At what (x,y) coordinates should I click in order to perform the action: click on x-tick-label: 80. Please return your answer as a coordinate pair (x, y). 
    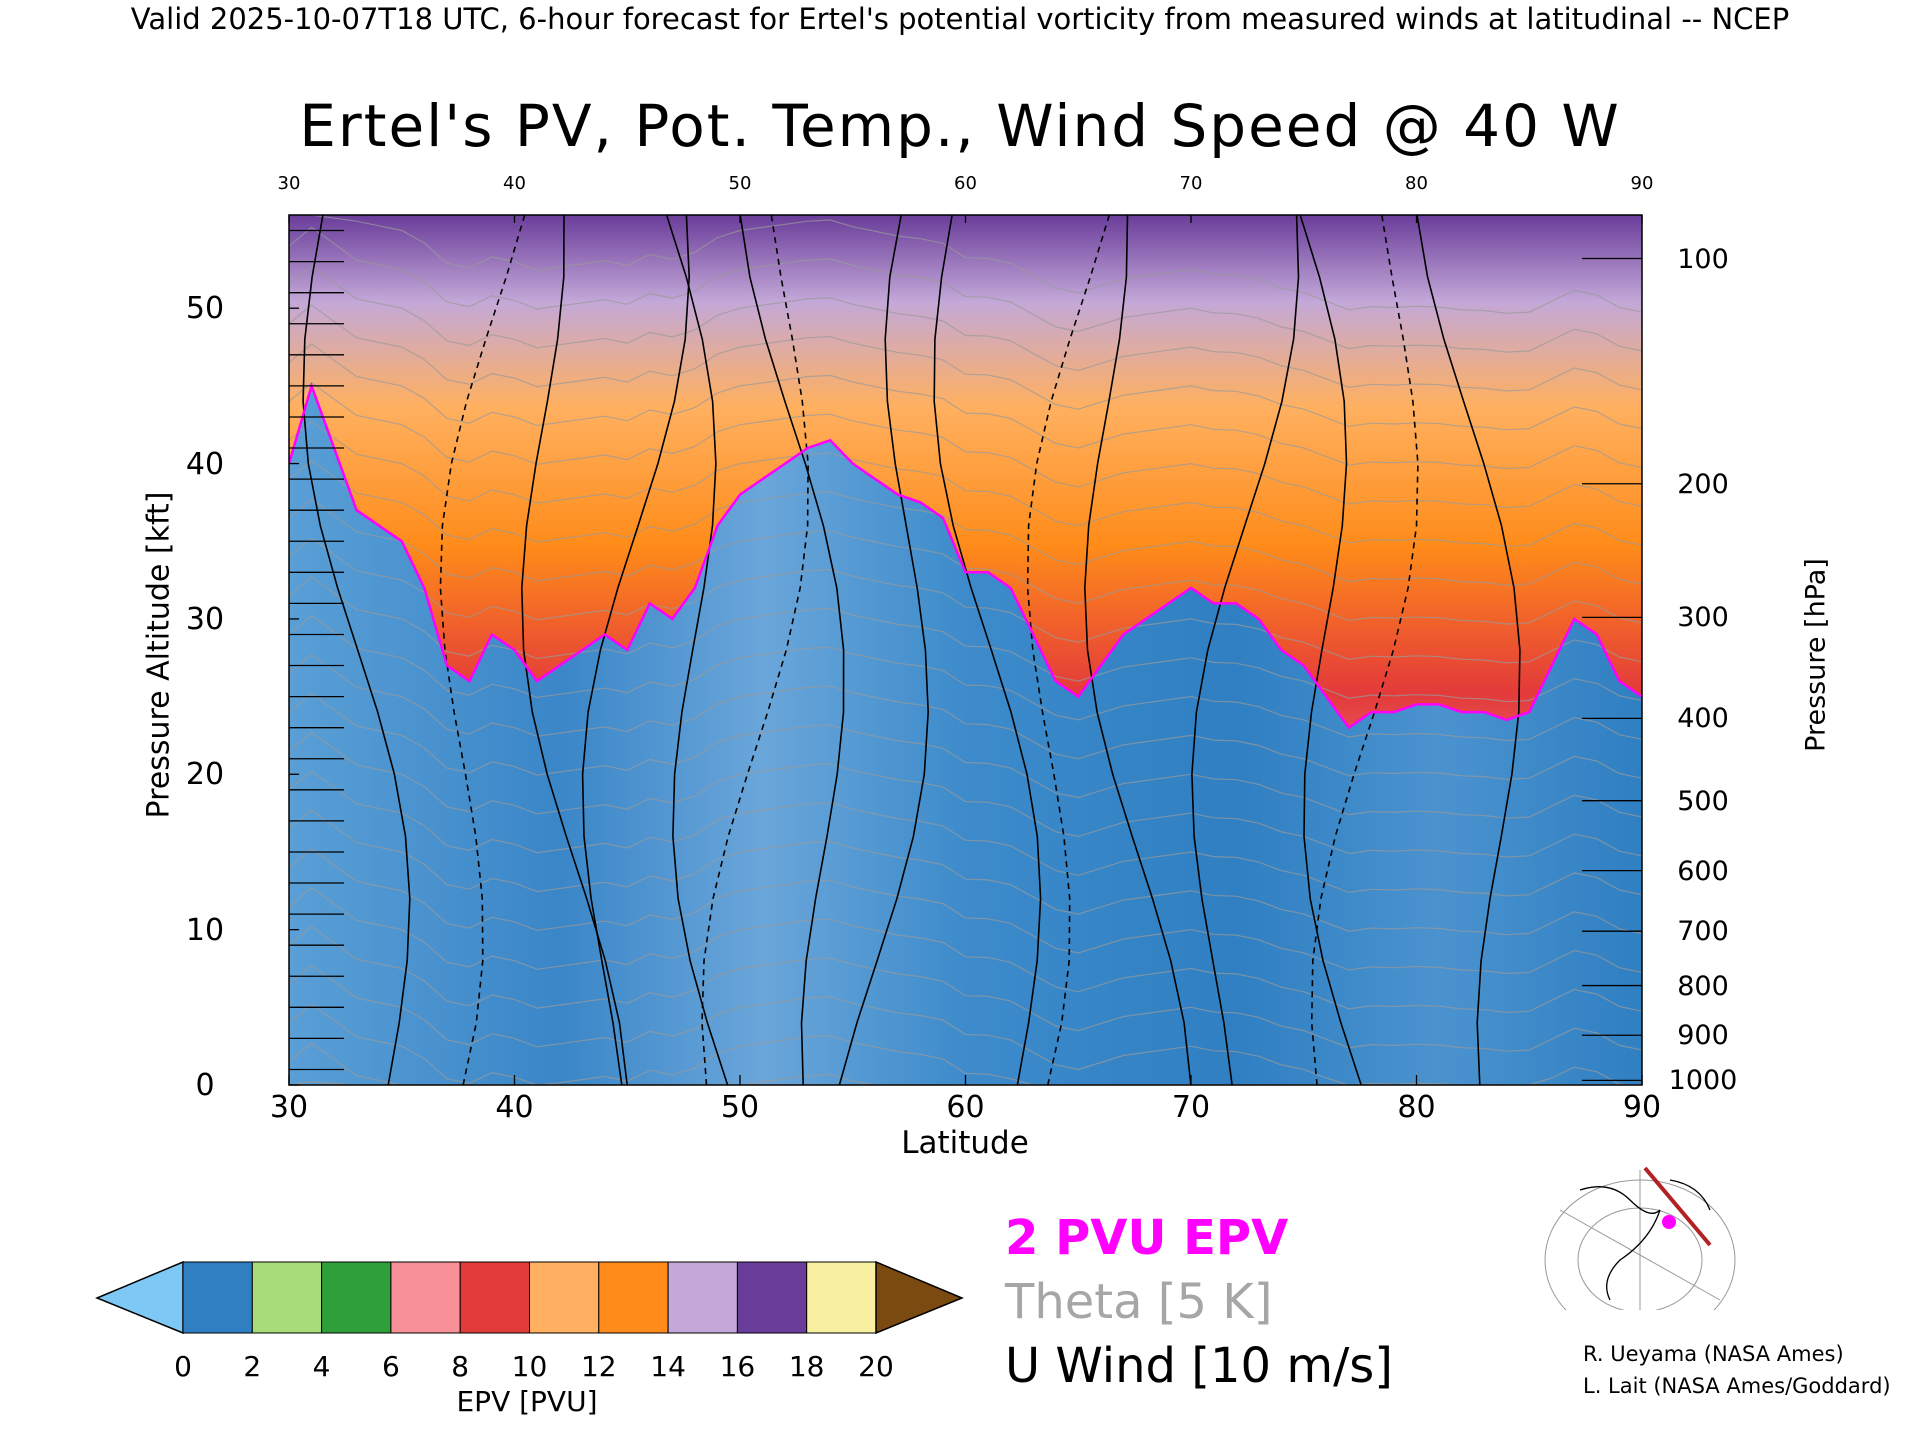
    Looking at the image, I should click on (1416, 1107).